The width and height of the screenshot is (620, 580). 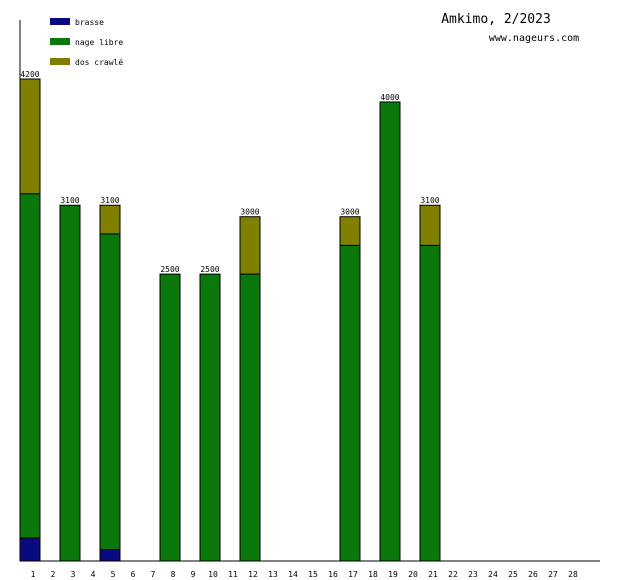 I want to click on x-tick-label: 1, so click(x=33, y=574).